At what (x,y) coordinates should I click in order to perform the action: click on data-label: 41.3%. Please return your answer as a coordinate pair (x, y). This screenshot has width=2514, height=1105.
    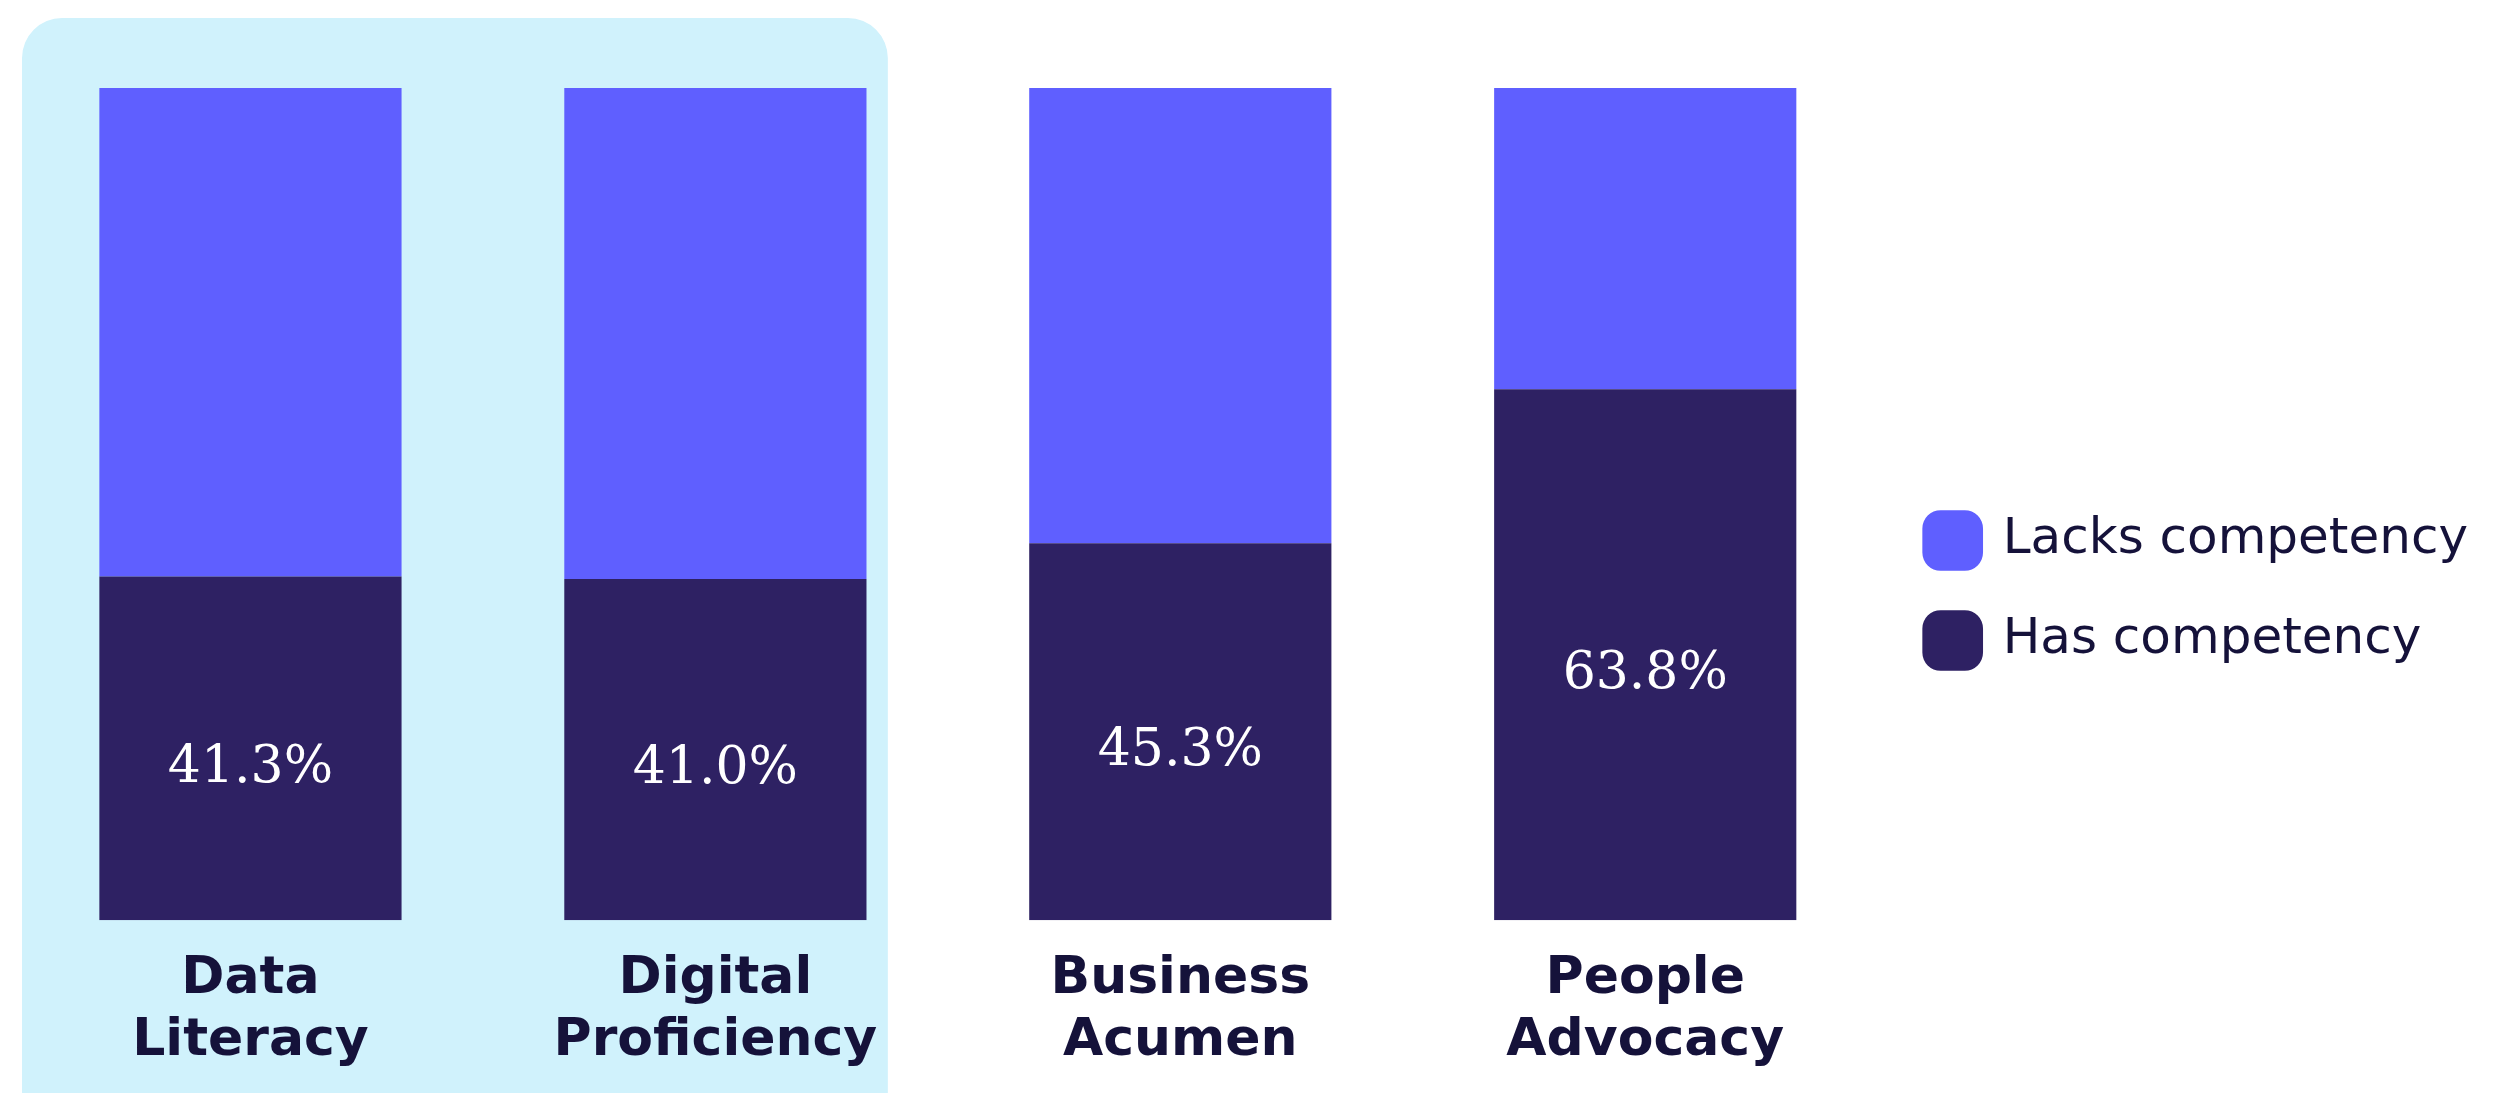
    Looking at the image, I should click on (250, 763).